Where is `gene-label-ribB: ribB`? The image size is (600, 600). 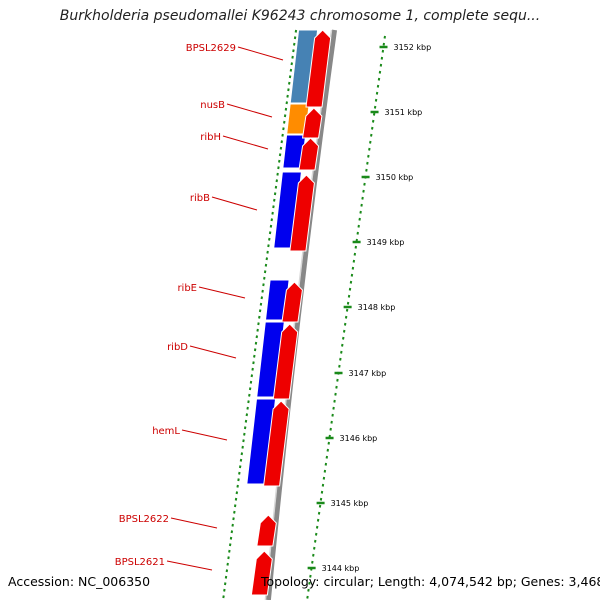
gene-label-ribB: ribB is located at coordinates (200, 198).